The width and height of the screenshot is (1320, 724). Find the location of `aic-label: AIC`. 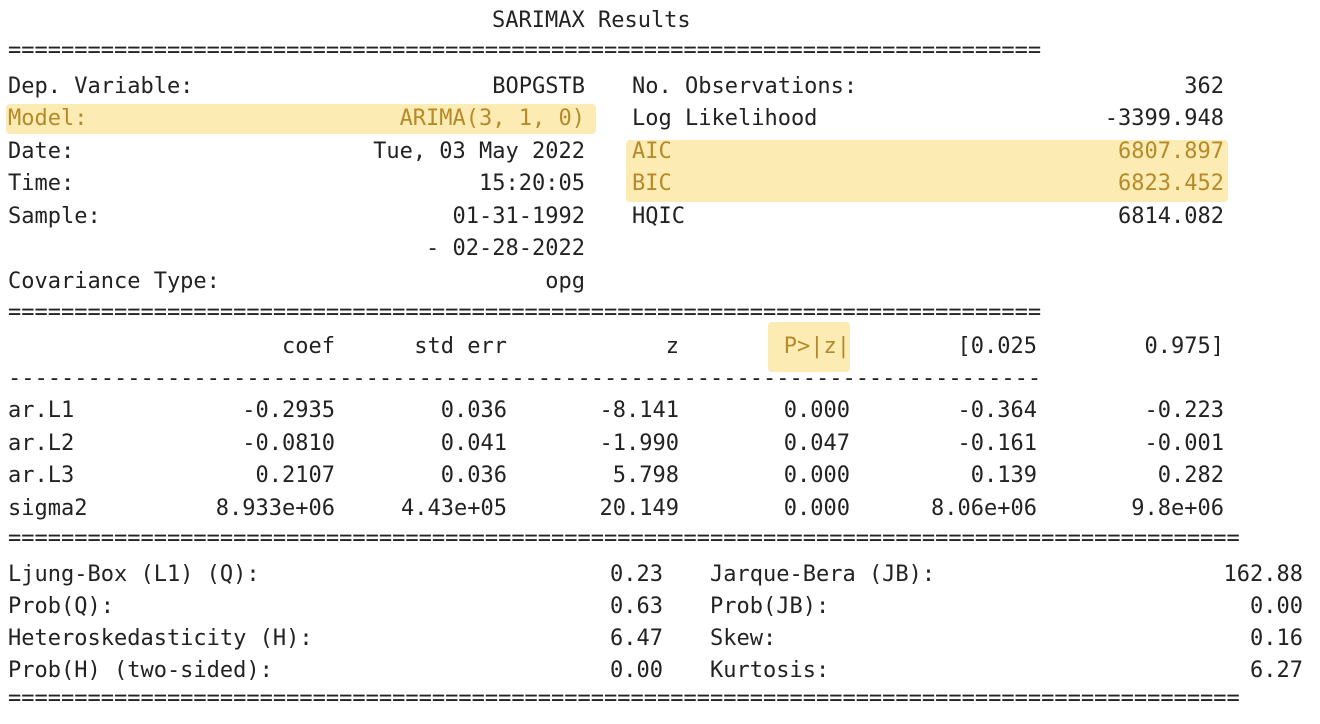

aic-label: AIC is located at coordinates (652, 151).